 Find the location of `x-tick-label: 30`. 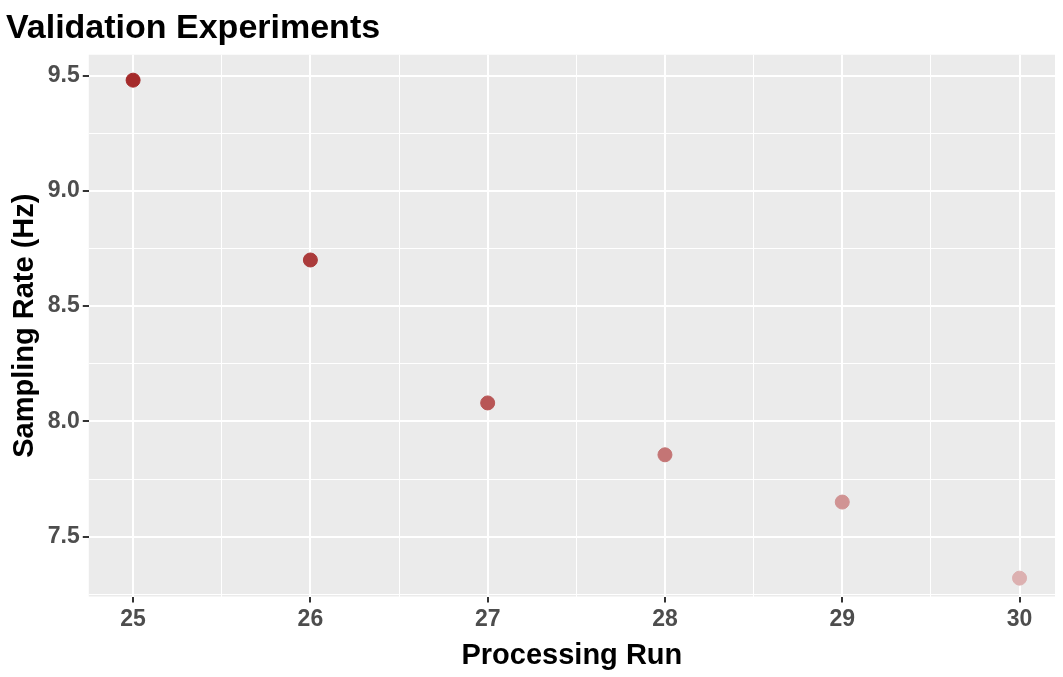

x-tick-label: 30 is located at coordinates (1019, 617).